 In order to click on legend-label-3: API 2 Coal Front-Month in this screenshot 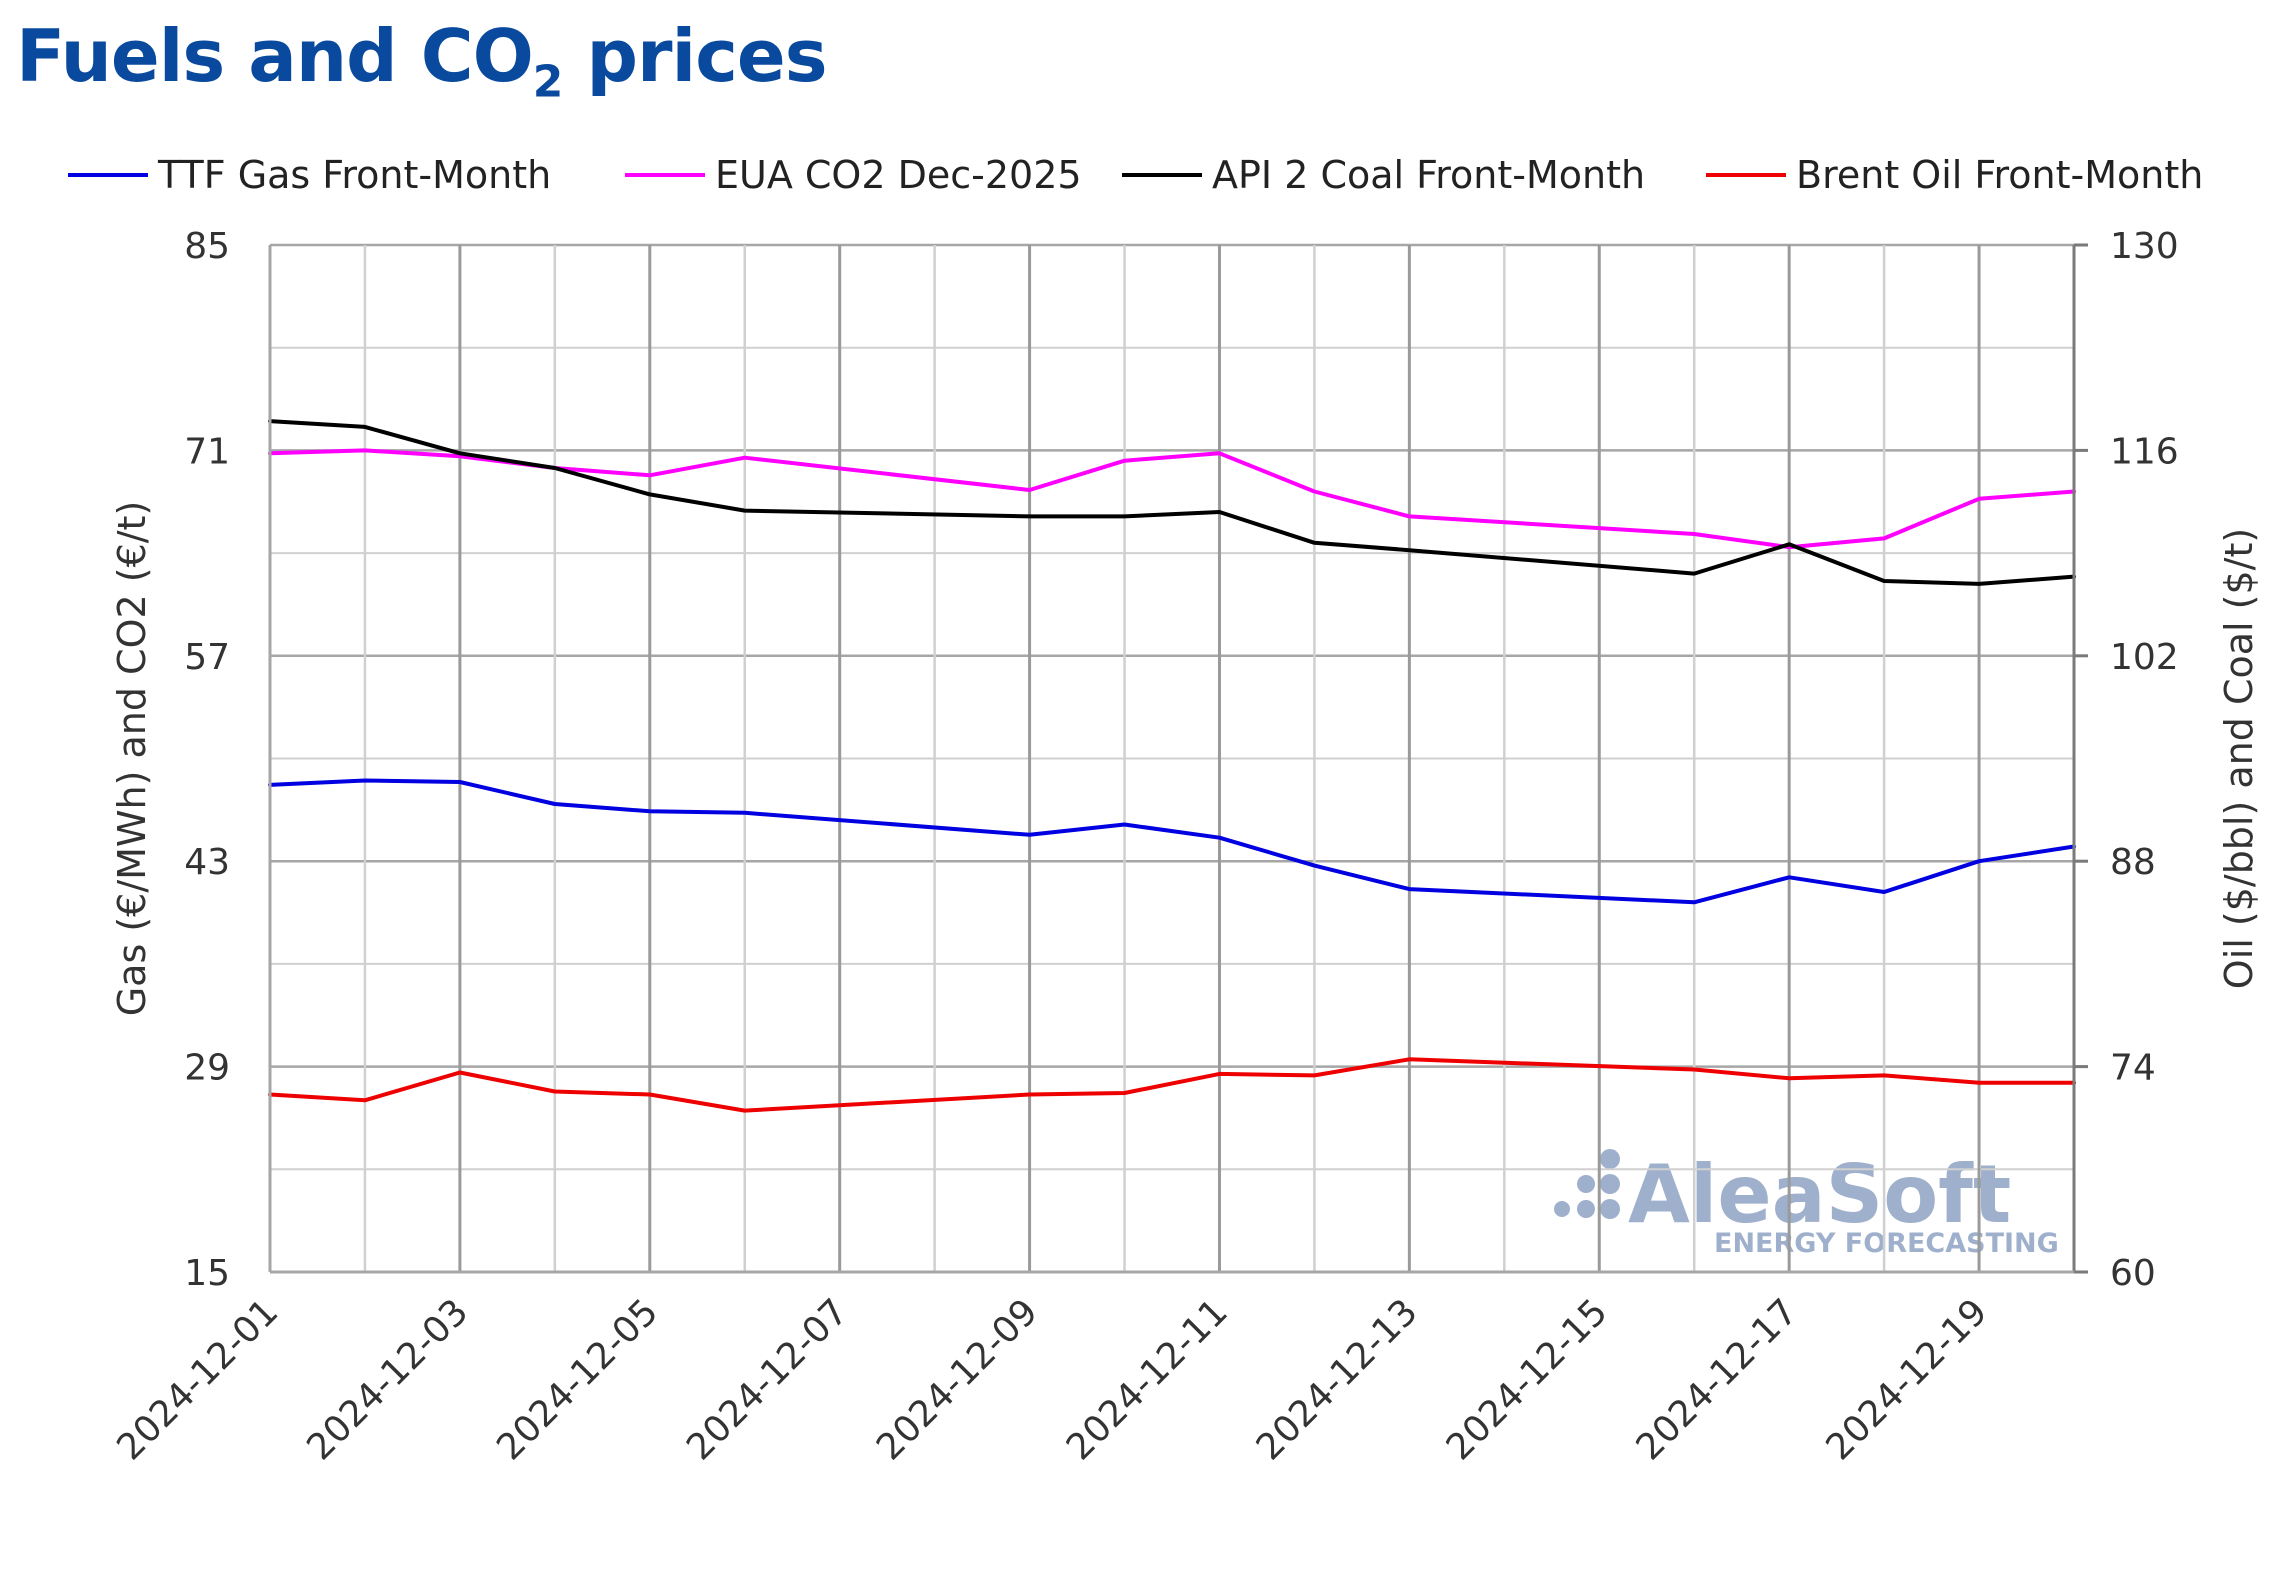, I will do `click(1428, 175)`.